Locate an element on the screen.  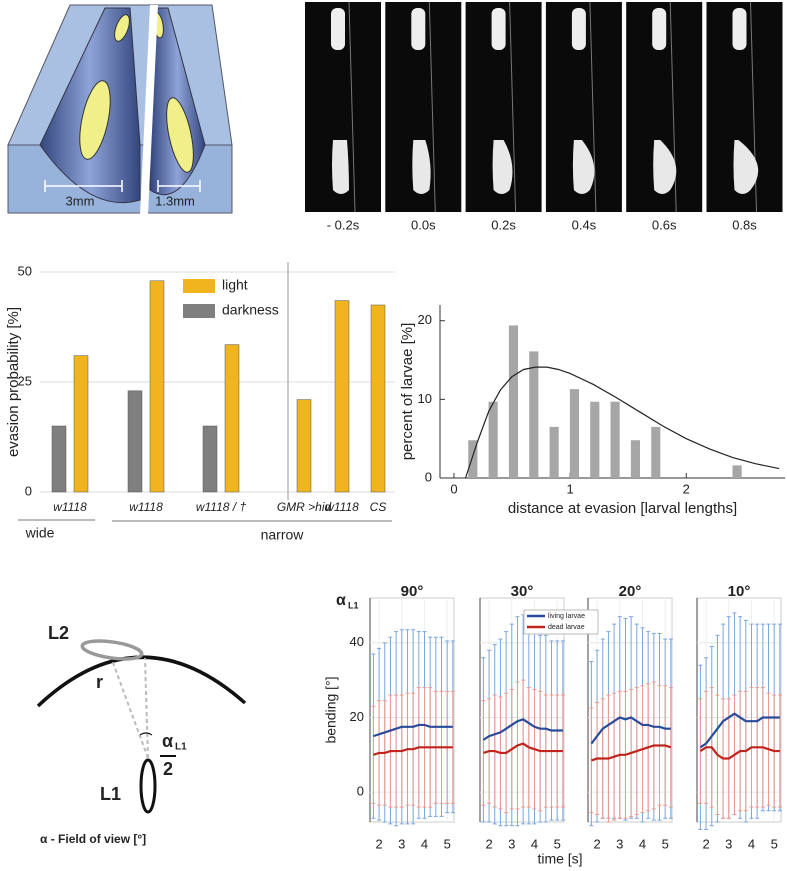
label-r: r is located at coordinates (99, 682).